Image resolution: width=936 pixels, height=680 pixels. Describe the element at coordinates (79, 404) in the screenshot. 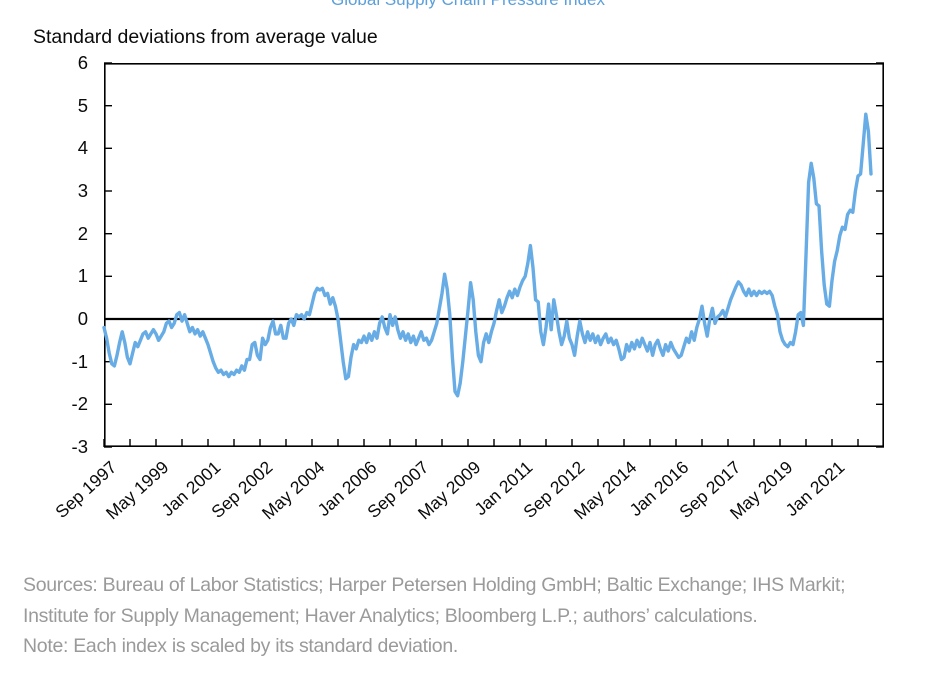

I see `y-tick-label: -2` at that location.